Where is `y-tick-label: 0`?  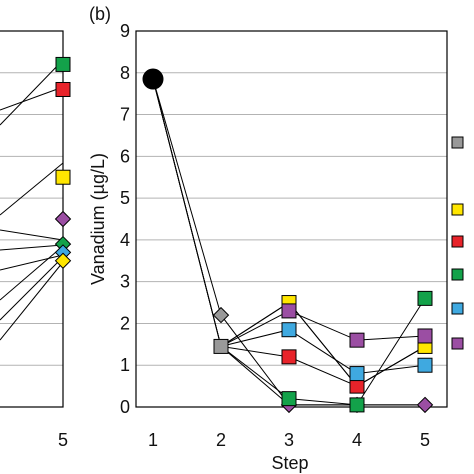 y-tick-label: 0 is located at coordinates (125, 407).